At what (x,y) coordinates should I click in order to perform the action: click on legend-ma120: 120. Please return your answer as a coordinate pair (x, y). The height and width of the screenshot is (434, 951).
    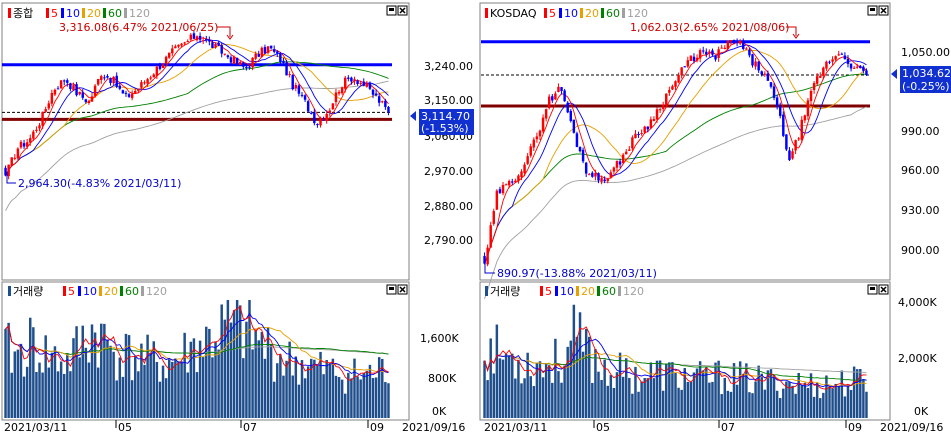
    Looking at the image, I should click on (637, 13).